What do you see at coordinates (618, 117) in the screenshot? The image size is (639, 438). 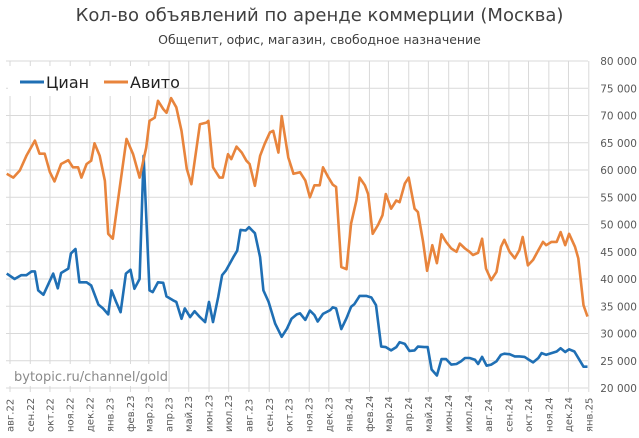 I see `y-tick-label: 70 000` at bounding box center [618, 117].